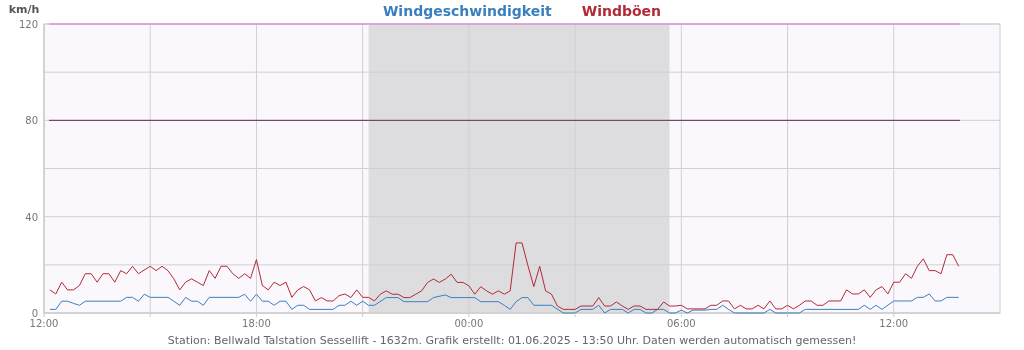  What do you see at coordinates (34, 313) in the screenshot?
I see `y-tick-label: 0` at bounding box center [34, 313].